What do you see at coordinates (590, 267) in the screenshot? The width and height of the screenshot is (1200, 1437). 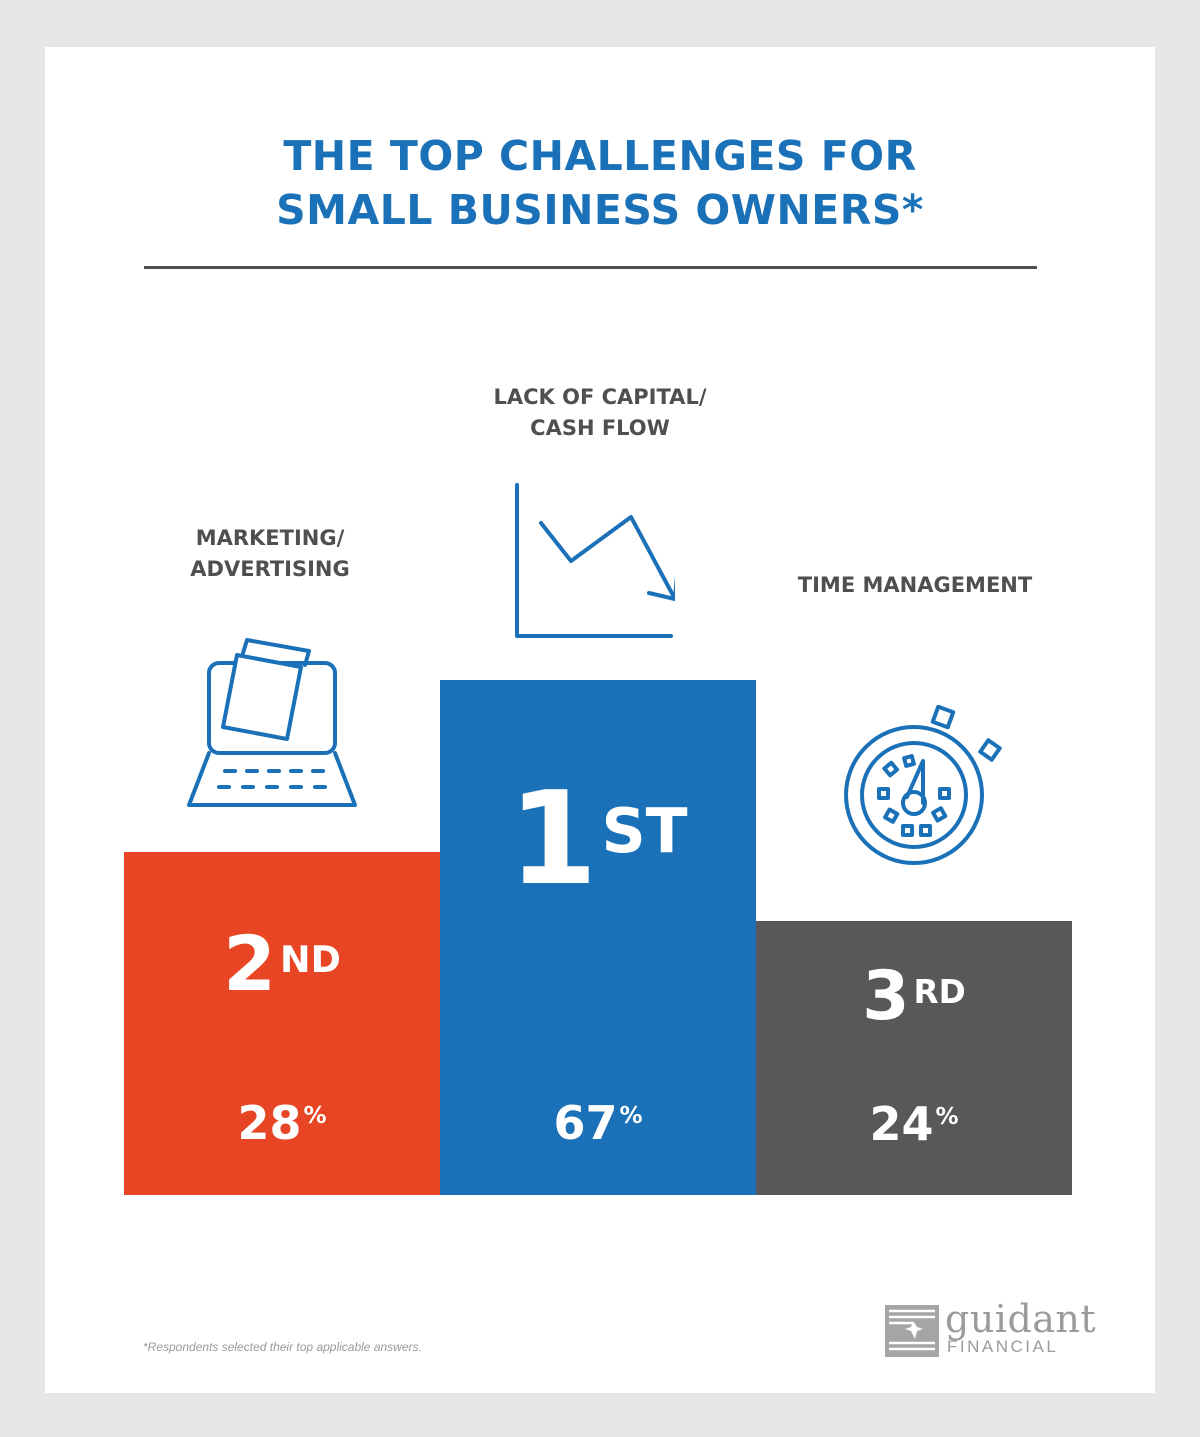 I see `title-divider` at bounding box center [590, 267].